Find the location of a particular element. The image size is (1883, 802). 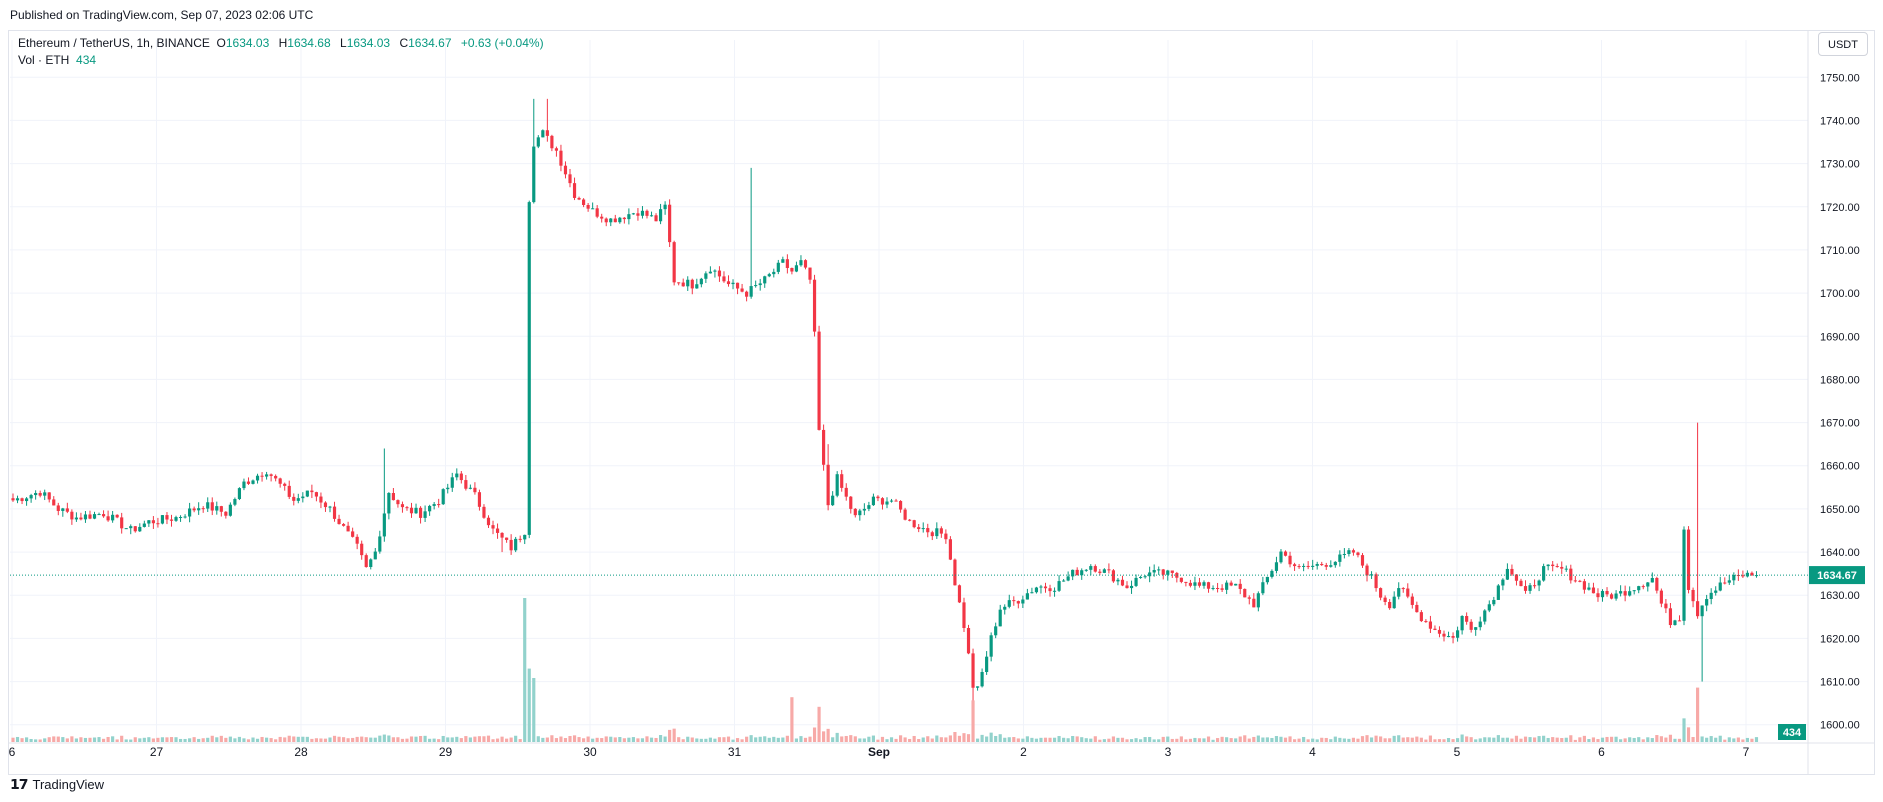

y-tick-label: 1620.00 is located at coordinates (1840, 639).